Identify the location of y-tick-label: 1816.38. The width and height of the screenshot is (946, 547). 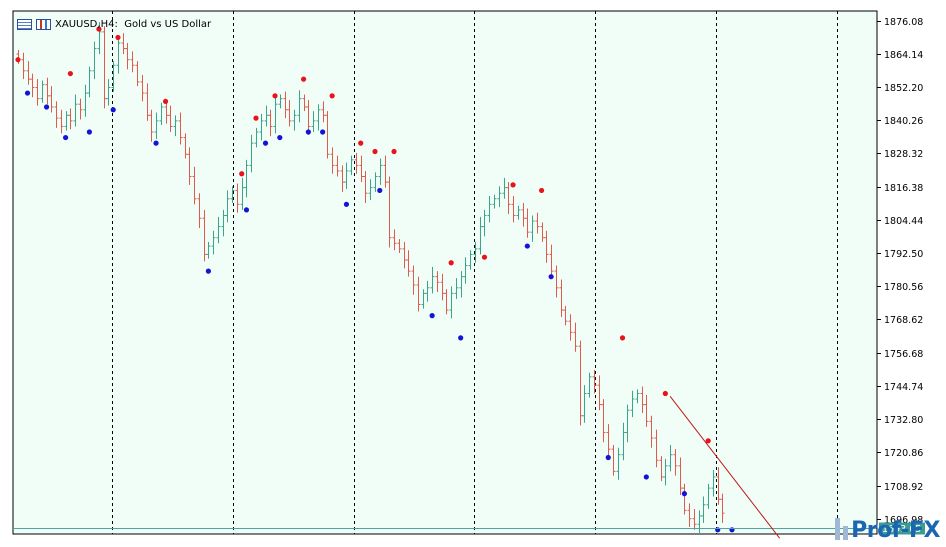
(903, 188).